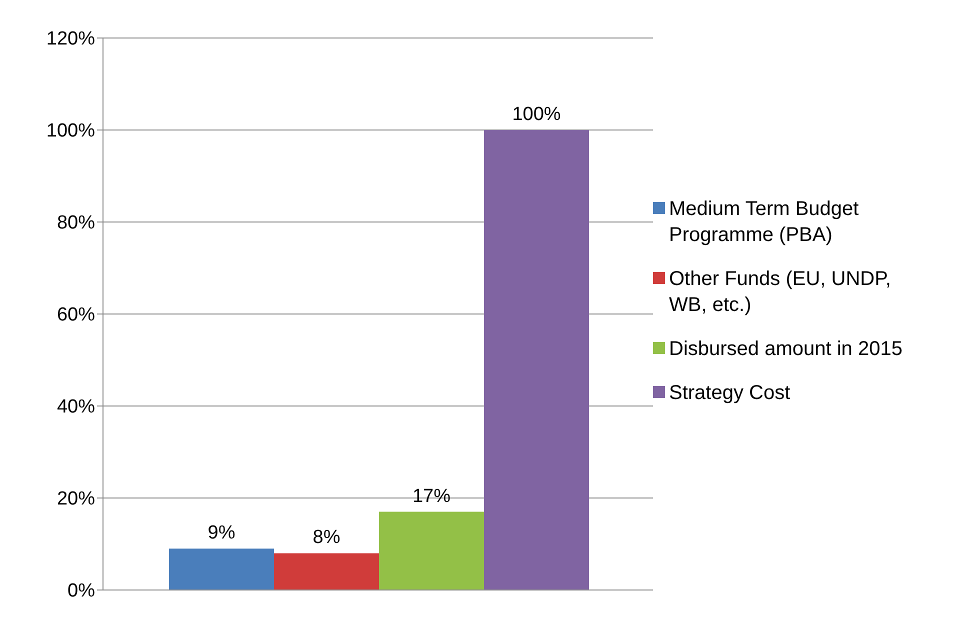 The image size is (953, 620). What do you see at coordinates (71, 39) in the screenshot?
I see `y-tick-label: 120%` at bounding box center [71, 39].